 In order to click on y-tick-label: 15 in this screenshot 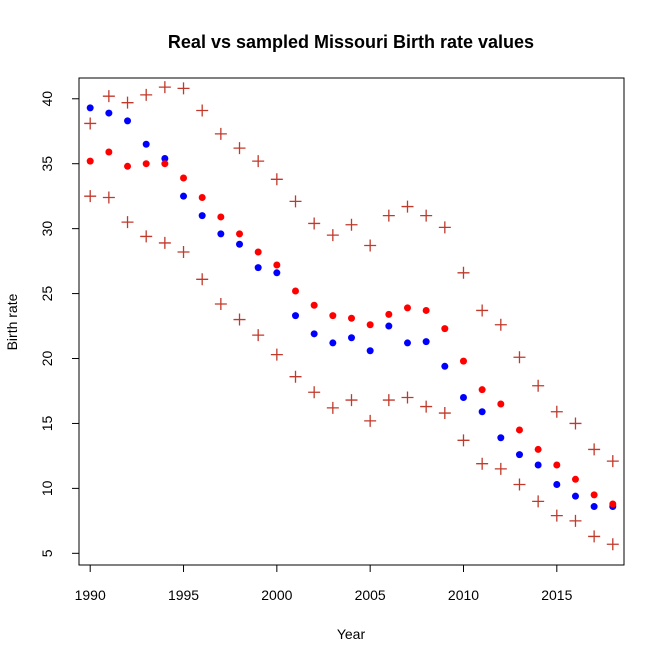, I will do `click(47, 423)`.